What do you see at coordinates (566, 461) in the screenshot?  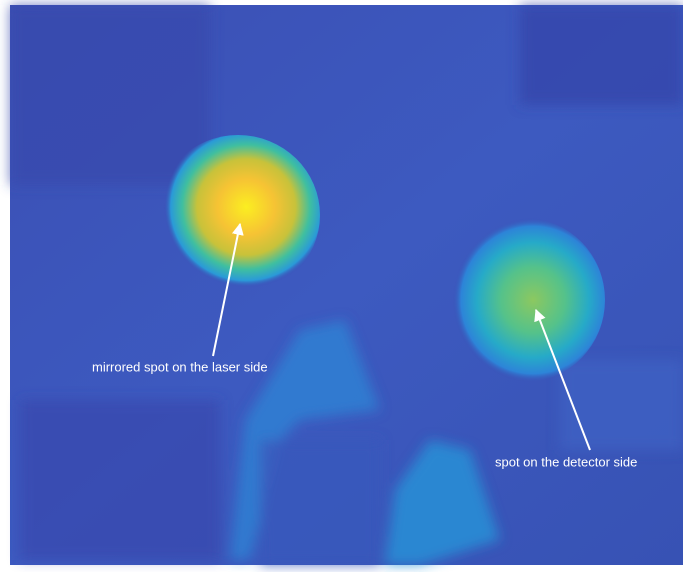 I see `annotation-label: spot on the detector side` at bounding box center [566, 461].